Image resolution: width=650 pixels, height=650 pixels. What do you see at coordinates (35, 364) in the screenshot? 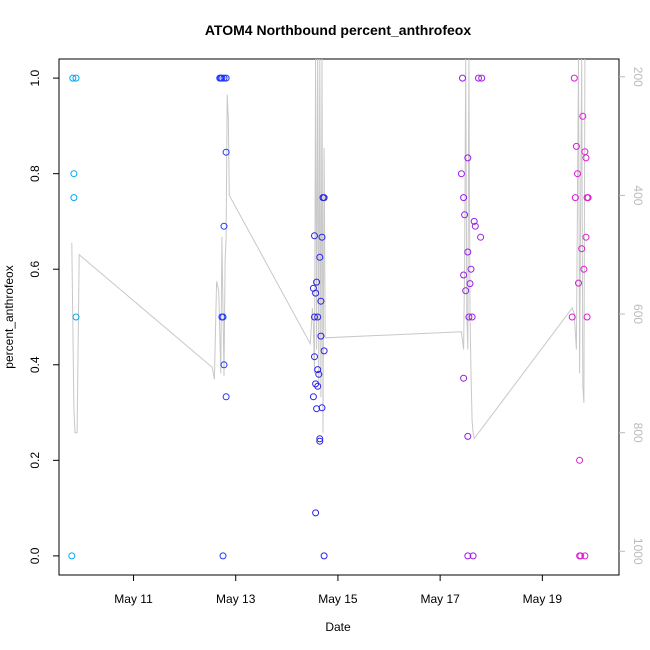
I see `y-tick-label: 0.4` at bounding box center [35, 364].